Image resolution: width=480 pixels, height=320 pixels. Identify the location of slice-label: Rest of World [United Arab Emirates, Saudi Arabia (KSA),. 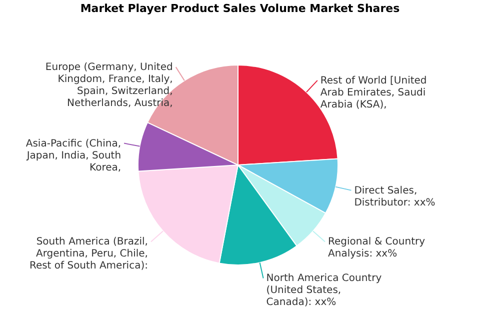
(373, 92).